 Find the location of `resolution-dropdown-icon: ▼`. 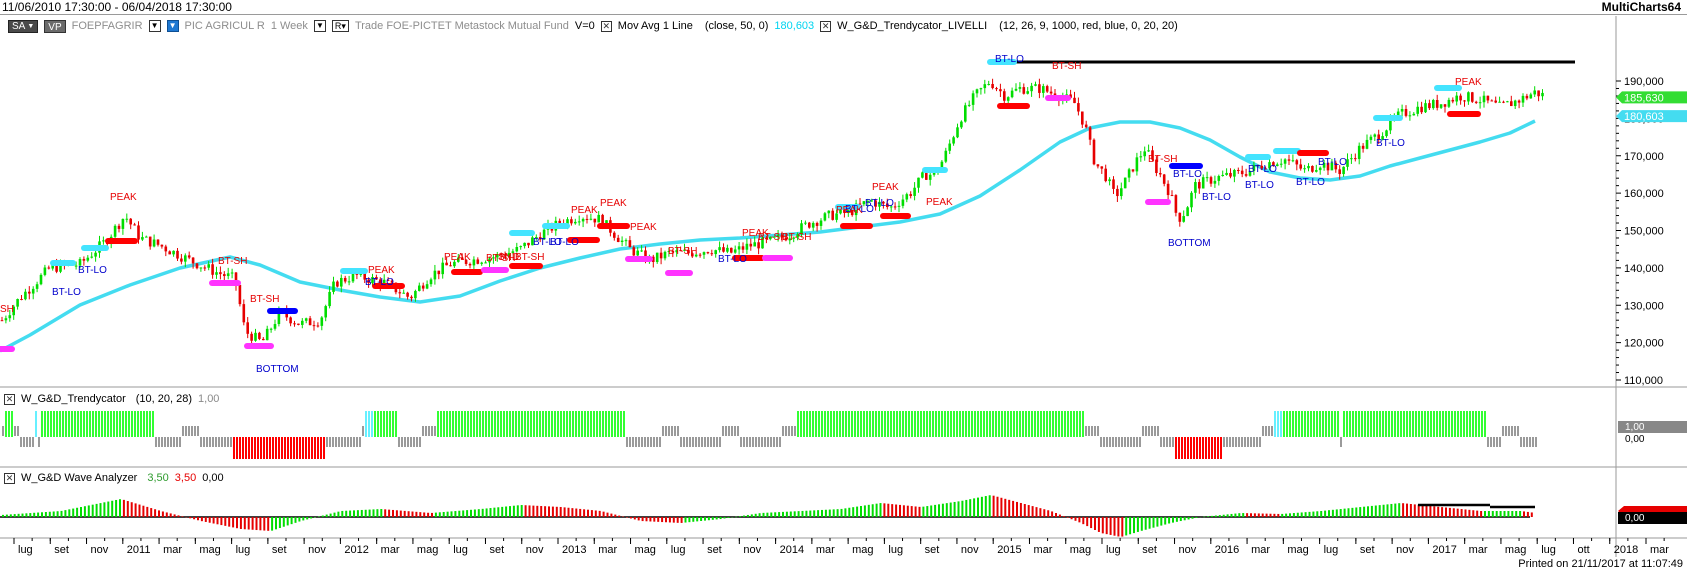

resolution-dropdown-icon: ▼ is located at coordinates (319, 26).